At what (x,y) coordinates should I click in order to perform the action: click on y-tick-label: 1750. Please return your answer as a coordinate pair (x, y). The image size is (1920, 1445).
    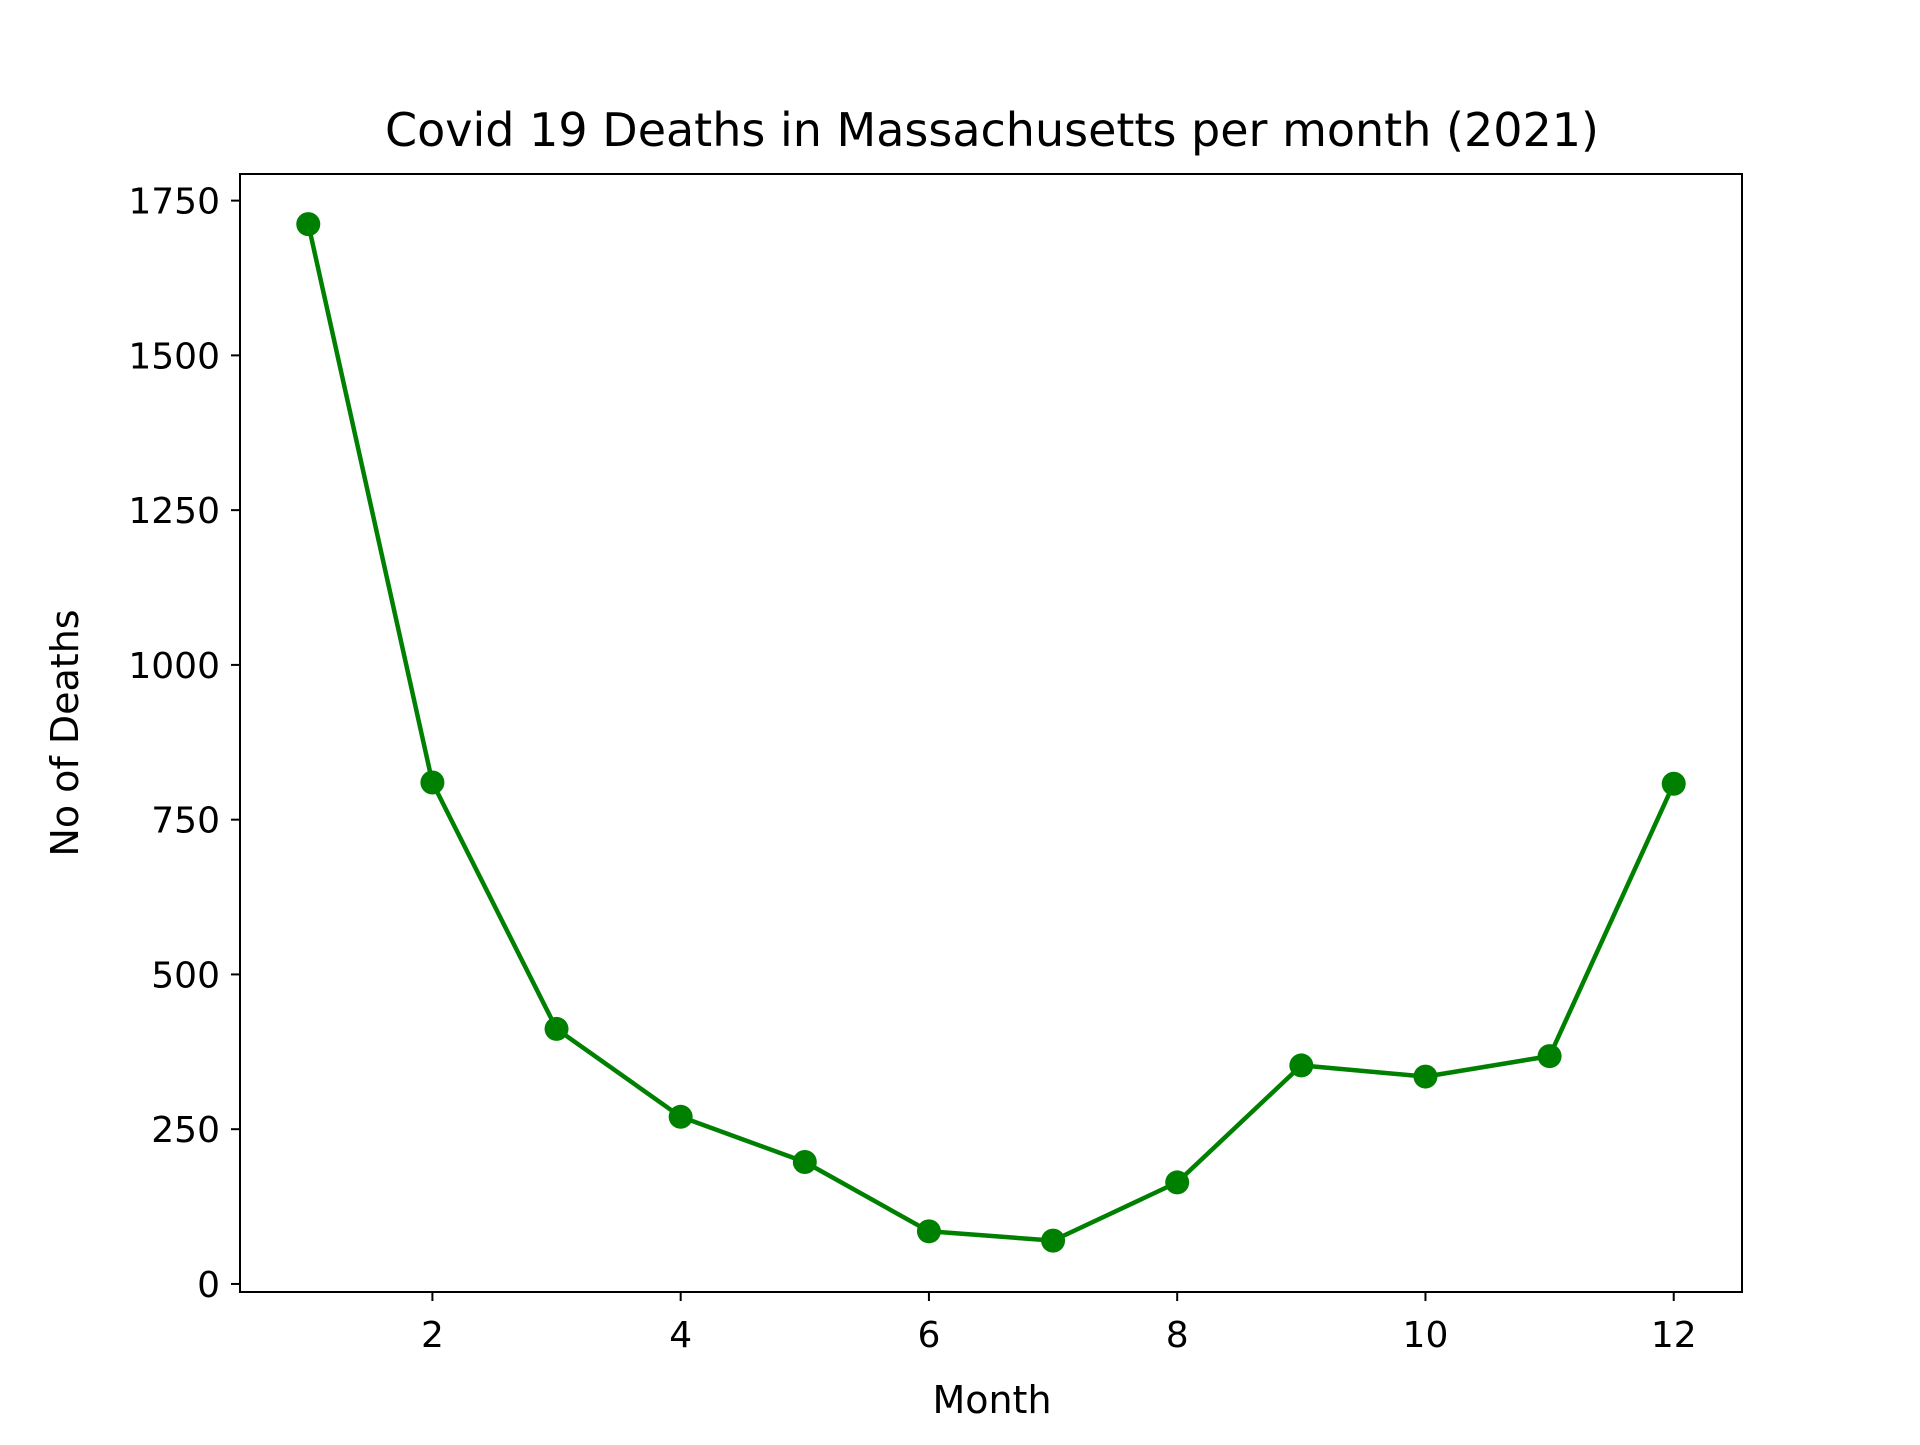
    Looking at the image, I should click on (174, 202).